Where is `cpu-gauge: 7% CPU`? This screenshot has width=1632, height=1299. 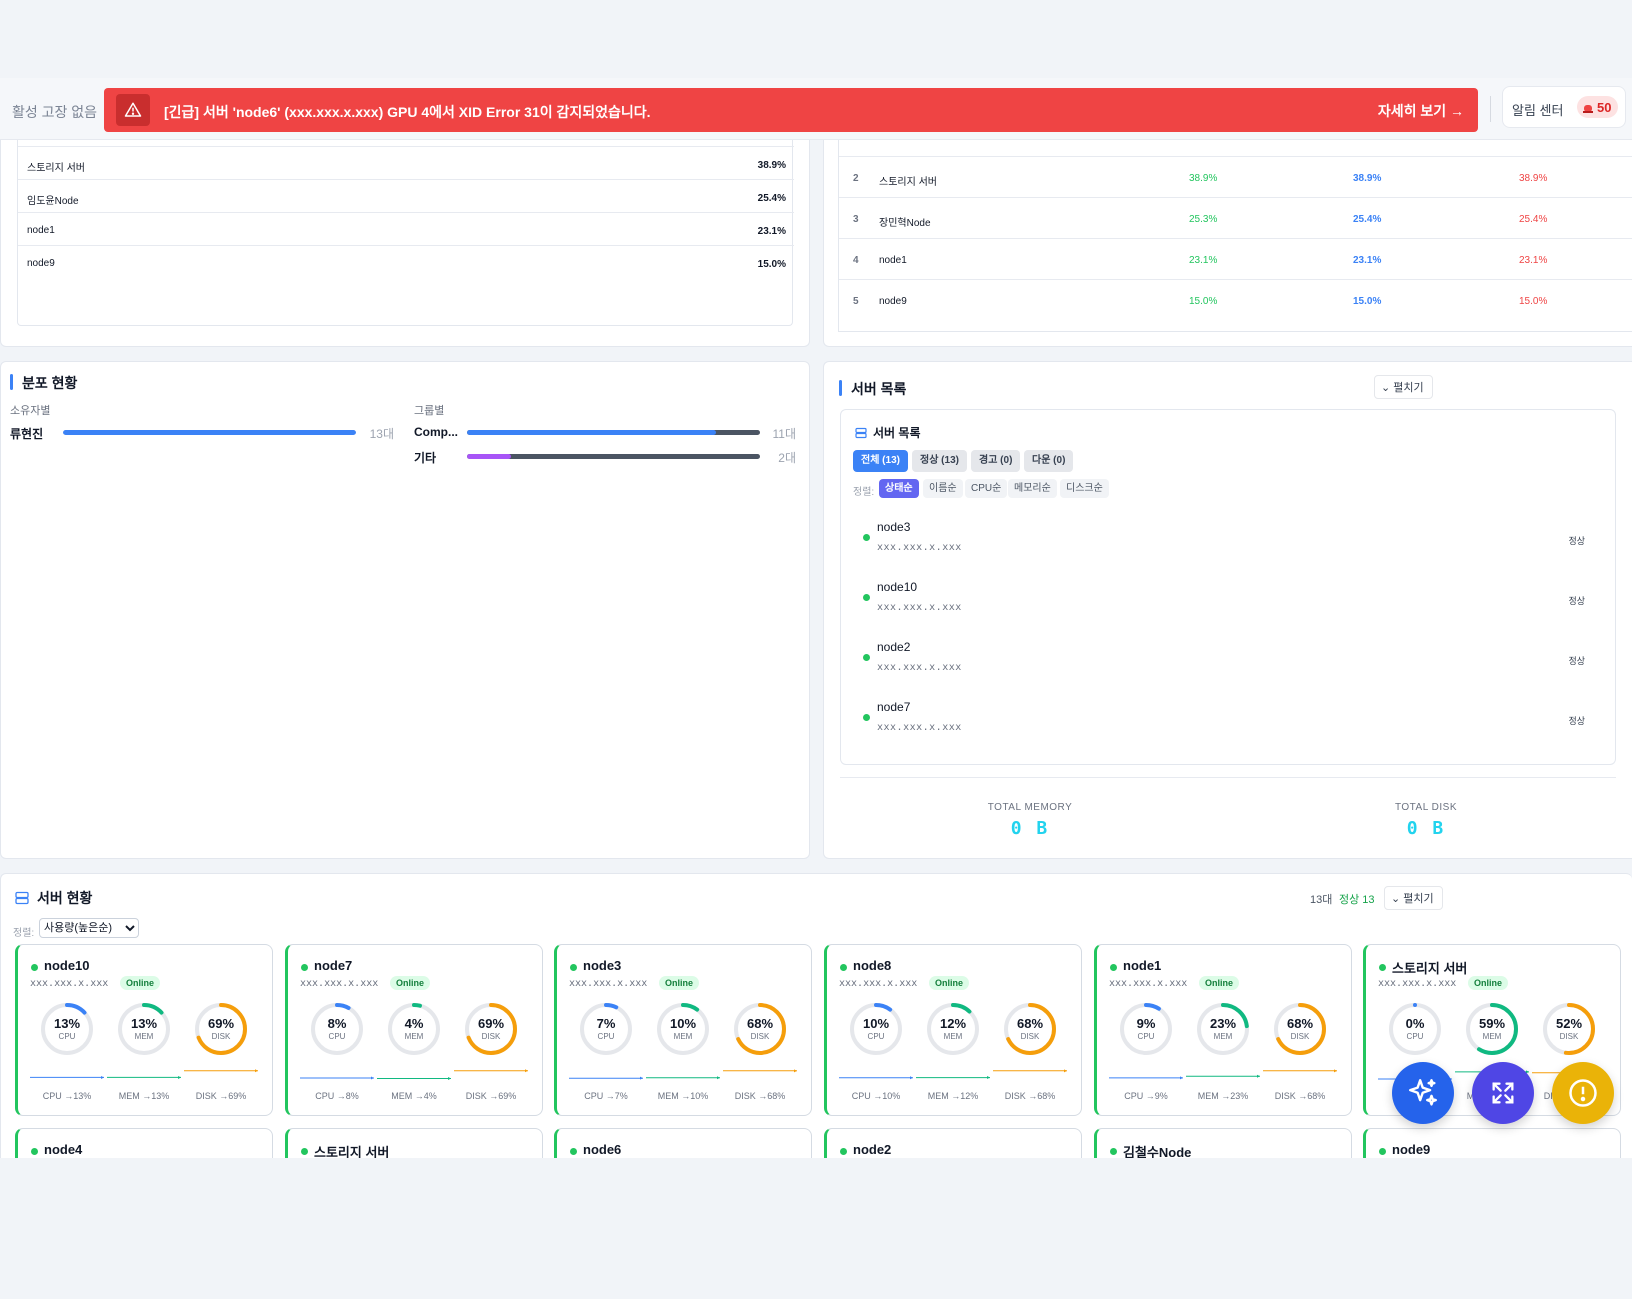 cpu-gauge: 7% CPU is located at coordinates (606, 1029).